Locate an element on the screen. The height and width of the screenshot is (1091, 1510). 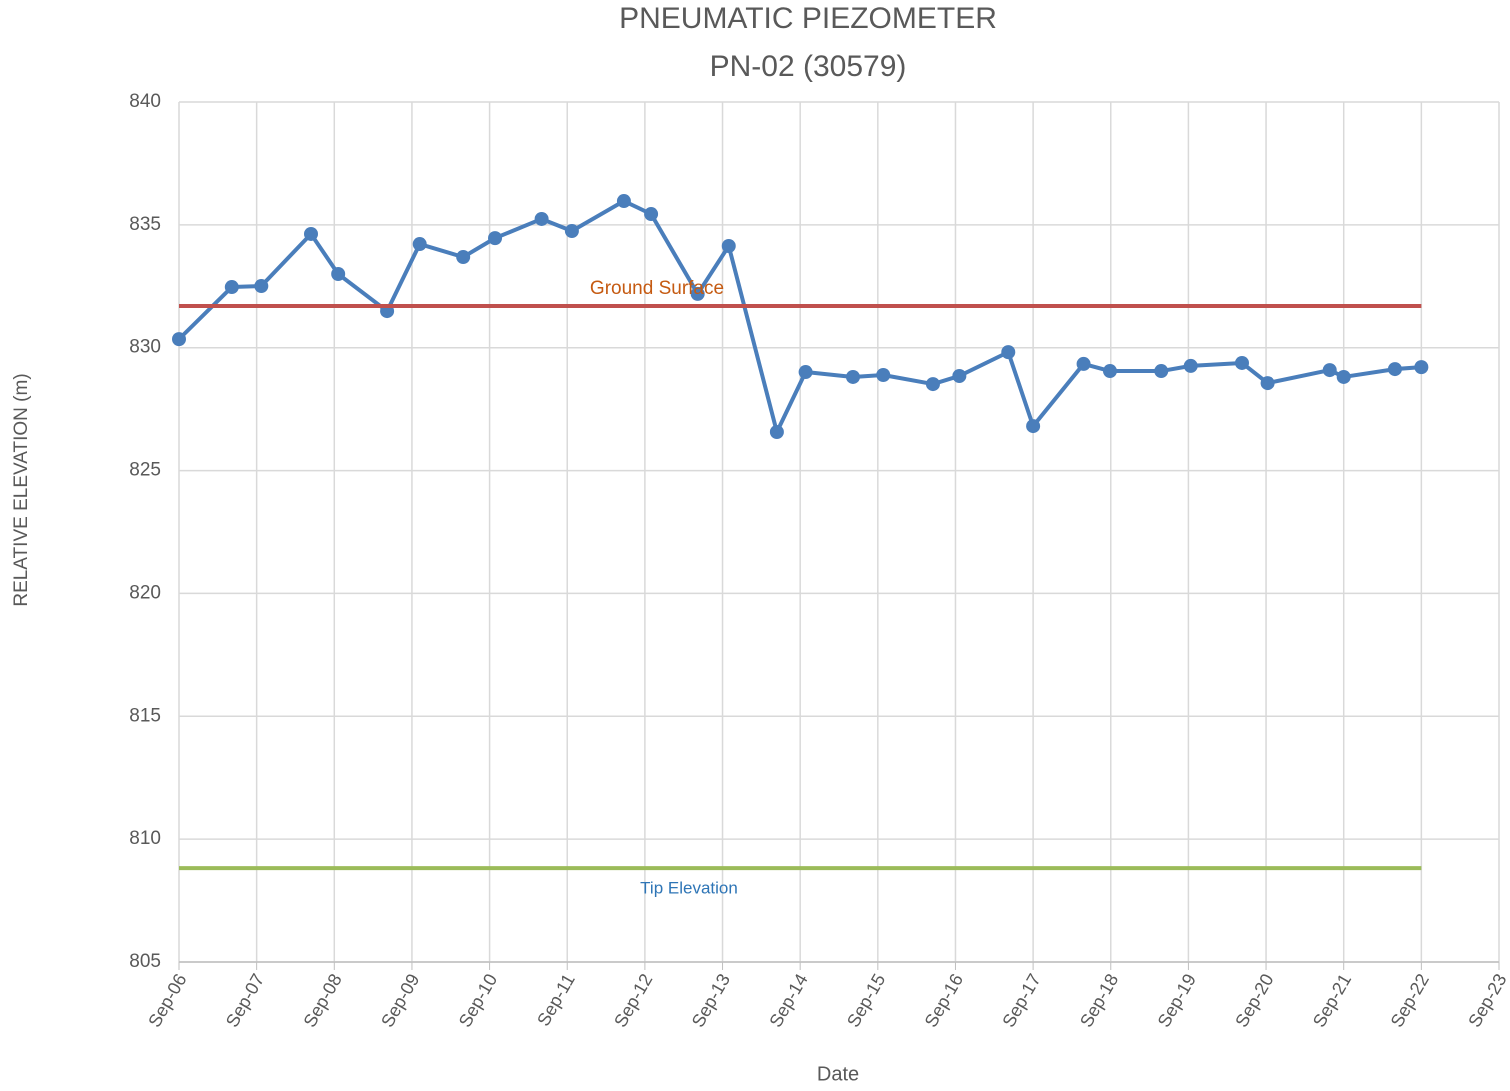
y-tick-label: 810 is located at coordinates (145, 838).